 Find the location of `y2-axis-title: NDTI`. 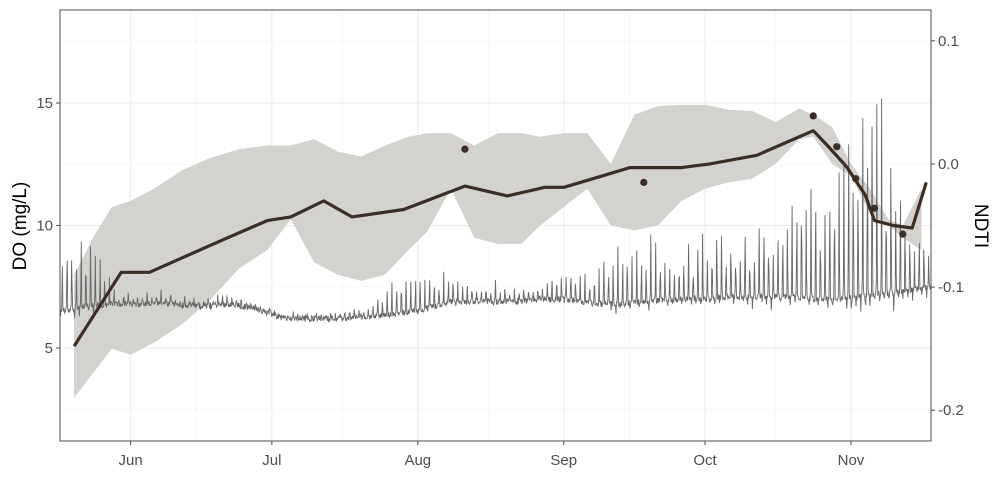

y2-axis-title: NDTI is located at coordinates (980, 226).